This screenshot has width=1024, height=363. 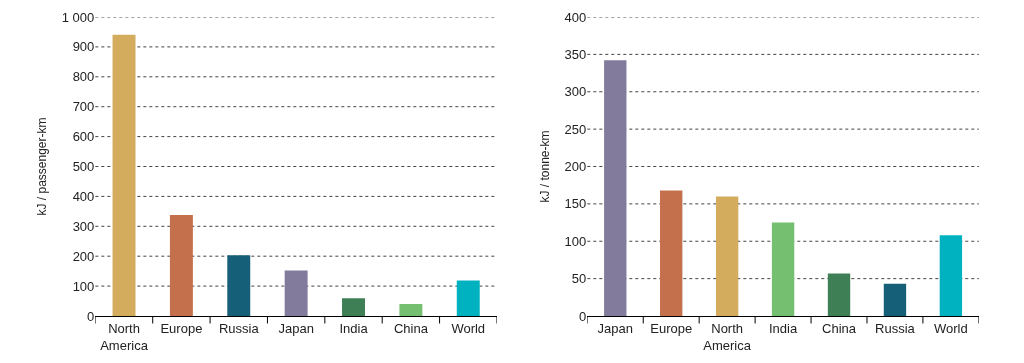 I want to click on y-axis-title: kJ / passenger-km, so click(x=42, y=166).